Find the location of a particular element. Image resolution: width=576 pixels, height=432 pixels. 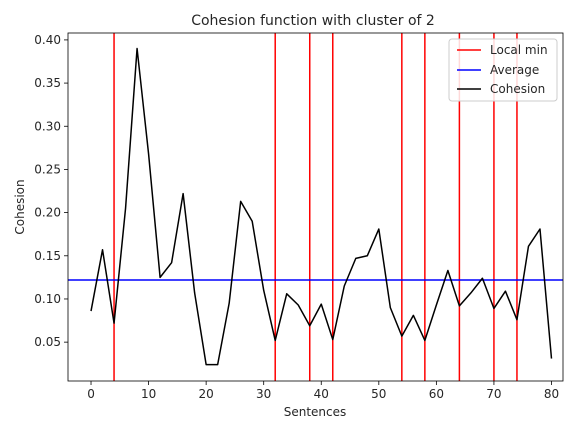

legend-label-average: Average is located at coordinates (514, 70).